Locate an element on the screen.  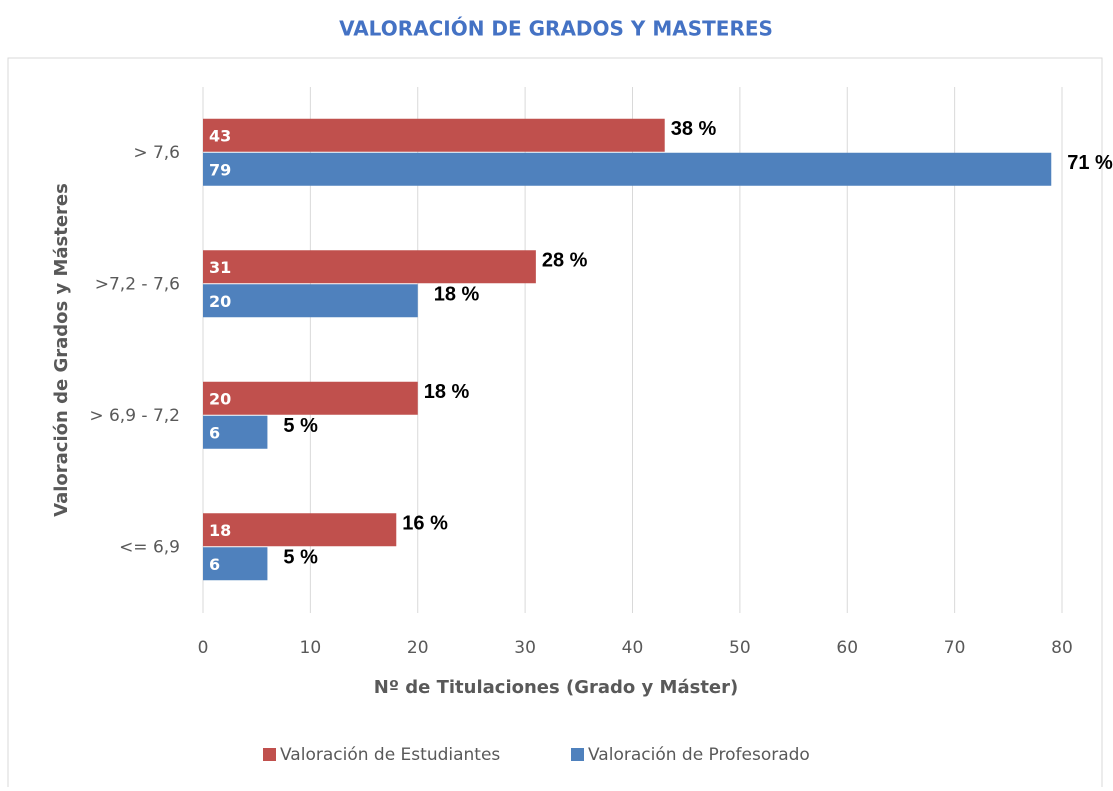
x-tick-label: 20 is located at coordinates (418, 648).